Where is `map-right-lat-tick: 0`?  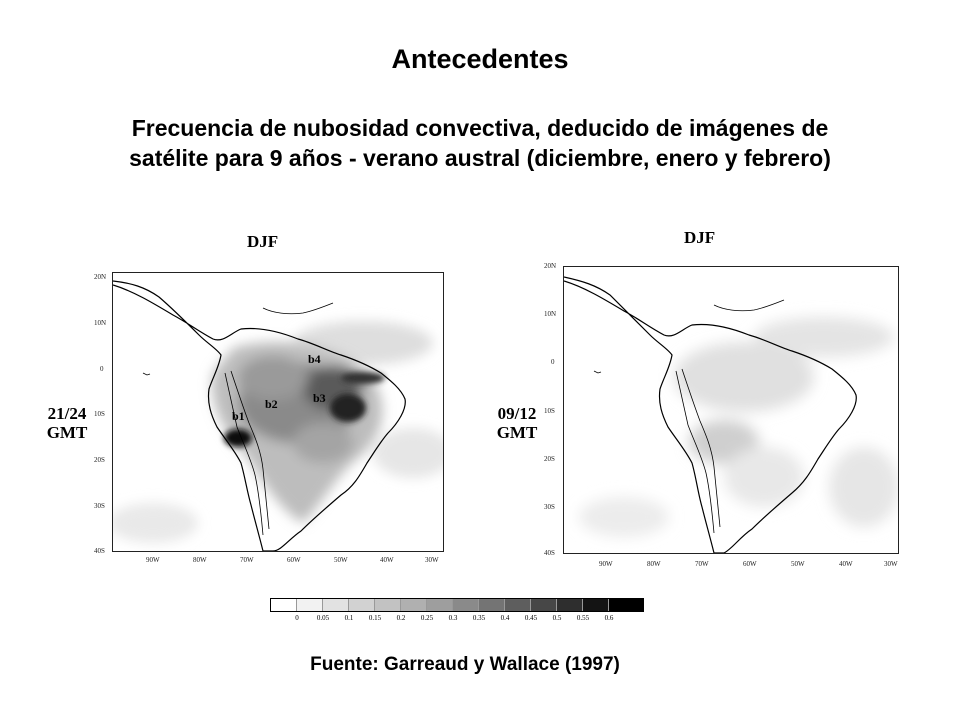 map-right-lat-tick: 0 is located at coordinates (553, 362).